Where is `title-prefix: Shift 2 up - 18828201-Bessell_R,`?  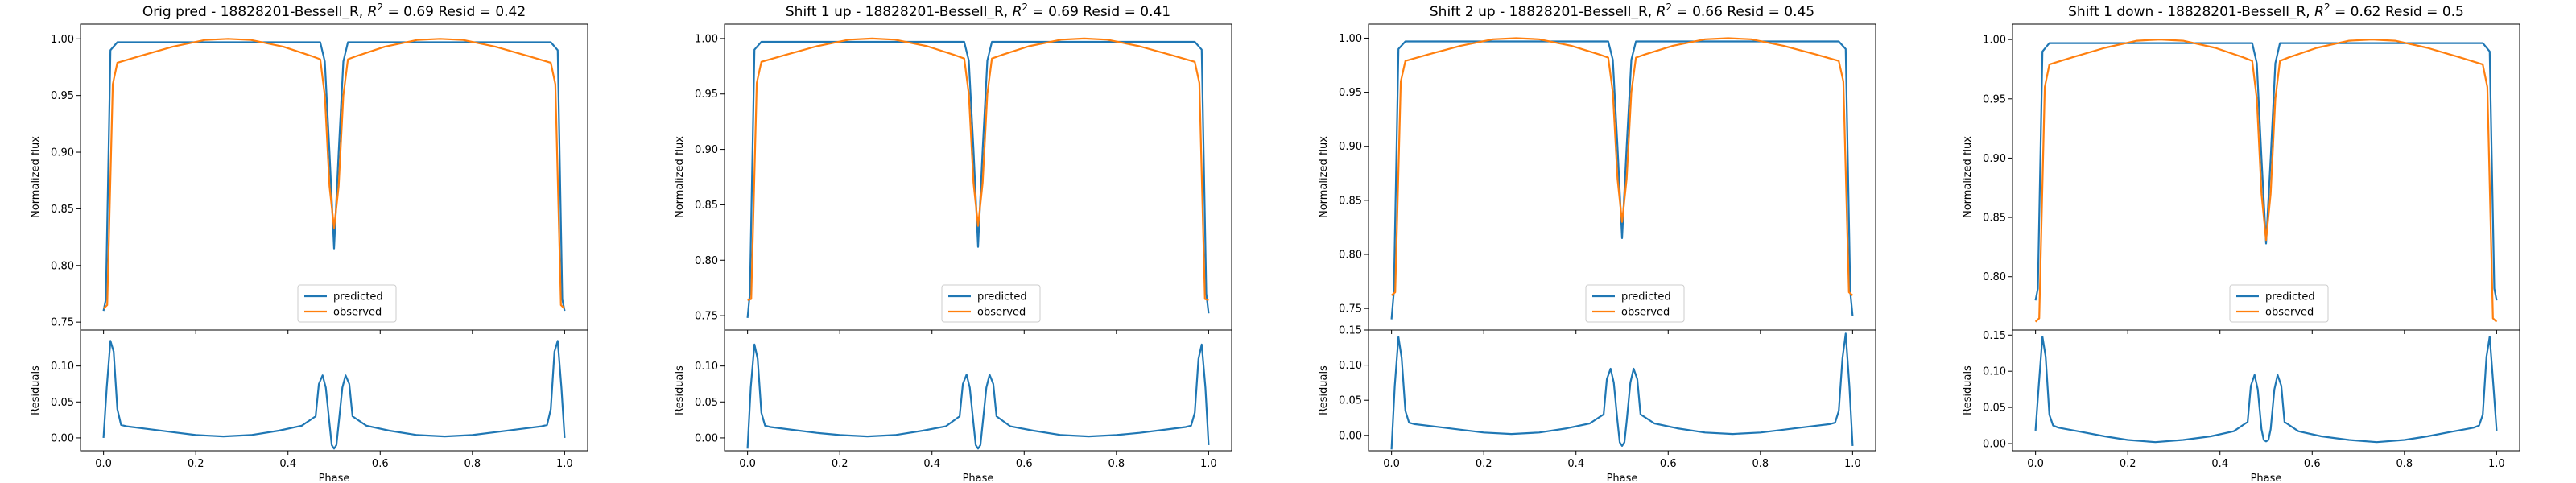
title-prefix: Shift 2 up - 18828201-Bessell_R, is located at coordinates (1543, 12).